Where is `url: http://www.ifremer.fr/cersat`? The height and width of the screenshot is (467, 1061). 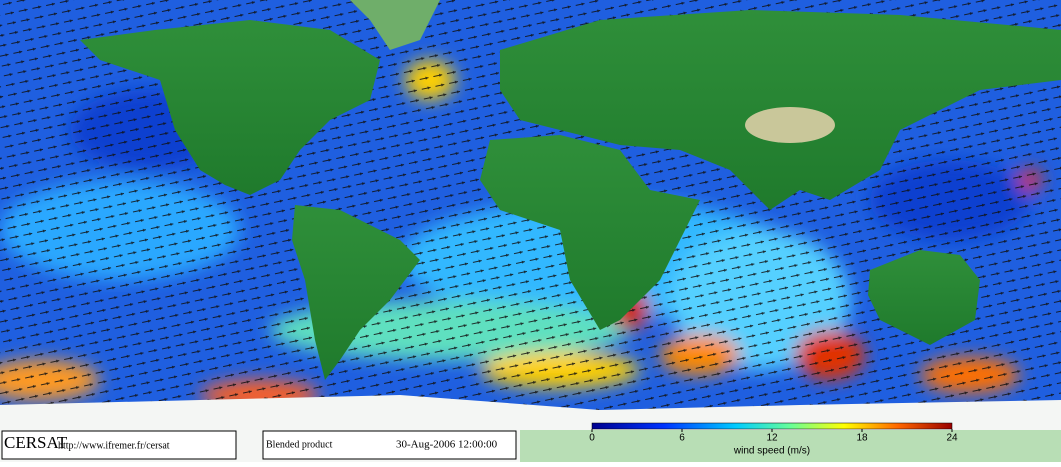 url: http://www.ifremer.fr/cersat is located at coordinates (114, 445).